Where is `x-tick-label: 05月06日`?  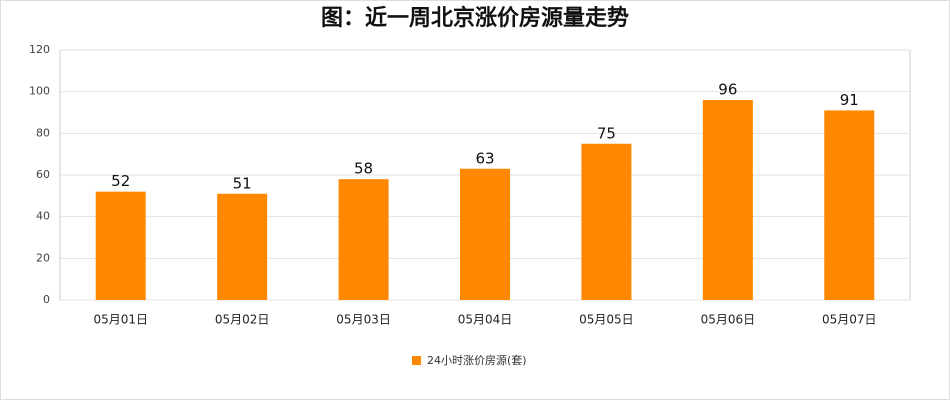 x-tick-label: 05月06日 is located at coordinates (728, 320).